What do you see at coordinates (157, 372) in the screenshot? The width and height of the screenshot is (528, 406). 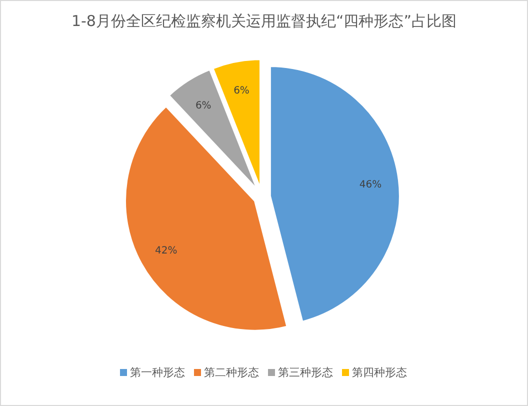 I see `legend-label: 第一种形态` at bounding box center [157, 372].